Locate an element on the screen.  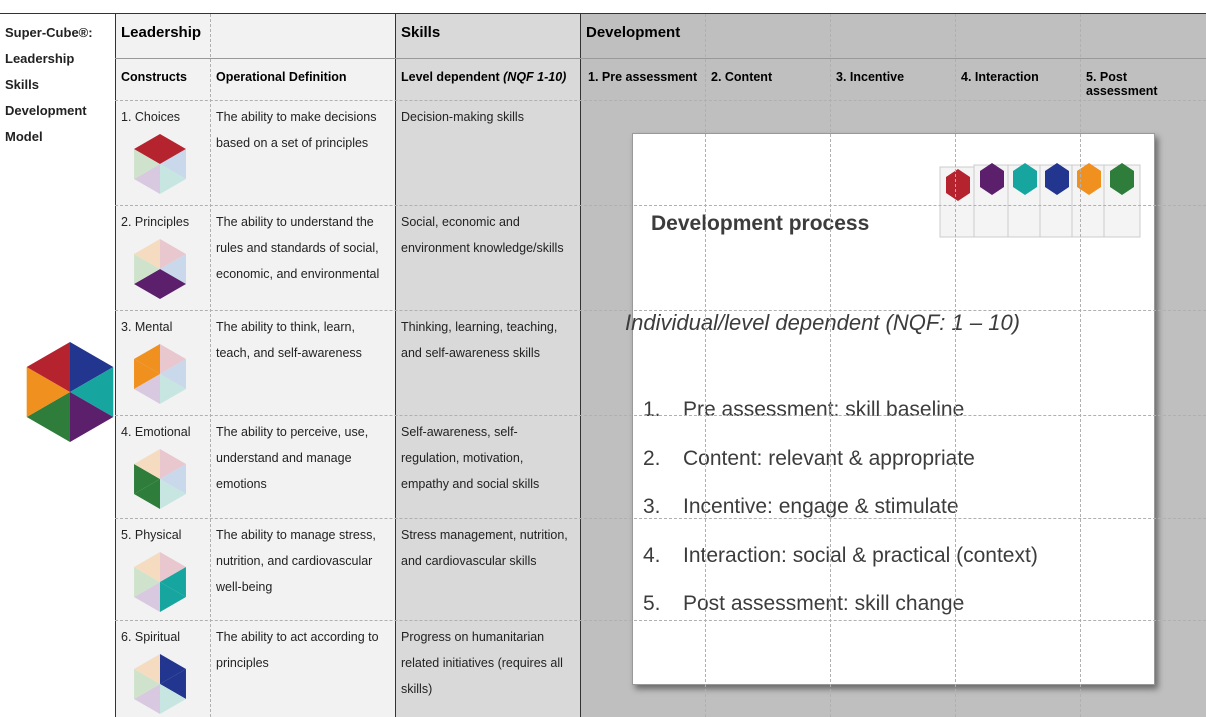
column-header: 4. Interaction is located at coordinates (1000, 77).